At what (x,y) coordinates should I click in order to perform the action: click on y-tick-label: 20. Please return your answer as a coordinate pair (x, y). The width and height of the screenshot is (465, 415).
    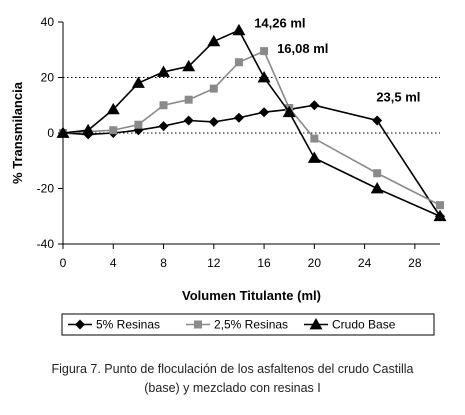
    Looking at the image, I should click on (48, 78).